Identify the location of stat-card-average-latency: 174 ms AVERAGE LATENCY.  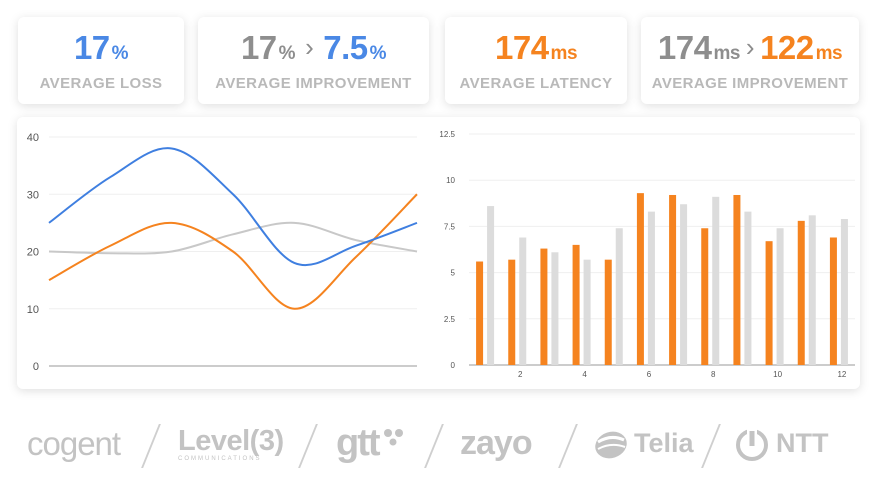
(536, 60).